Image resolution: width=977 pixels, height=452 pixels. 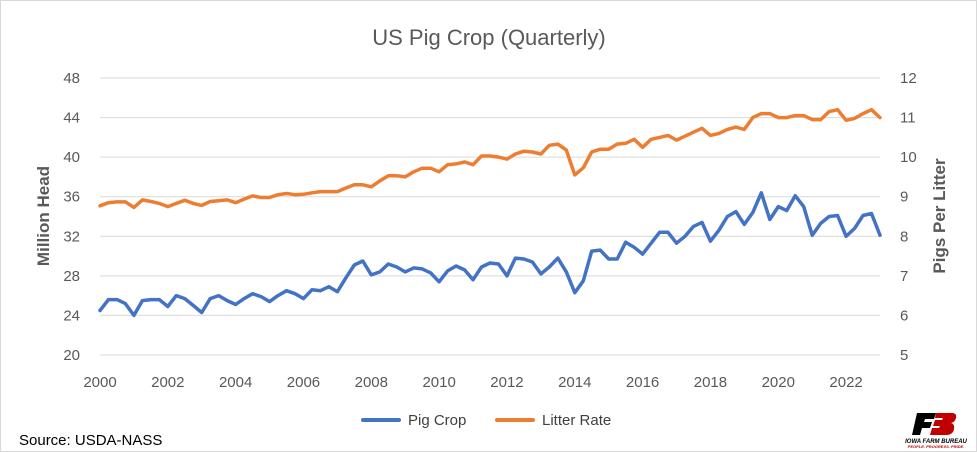 I want to click on y-tick-left-20: 20, so click(x=71, y=355).